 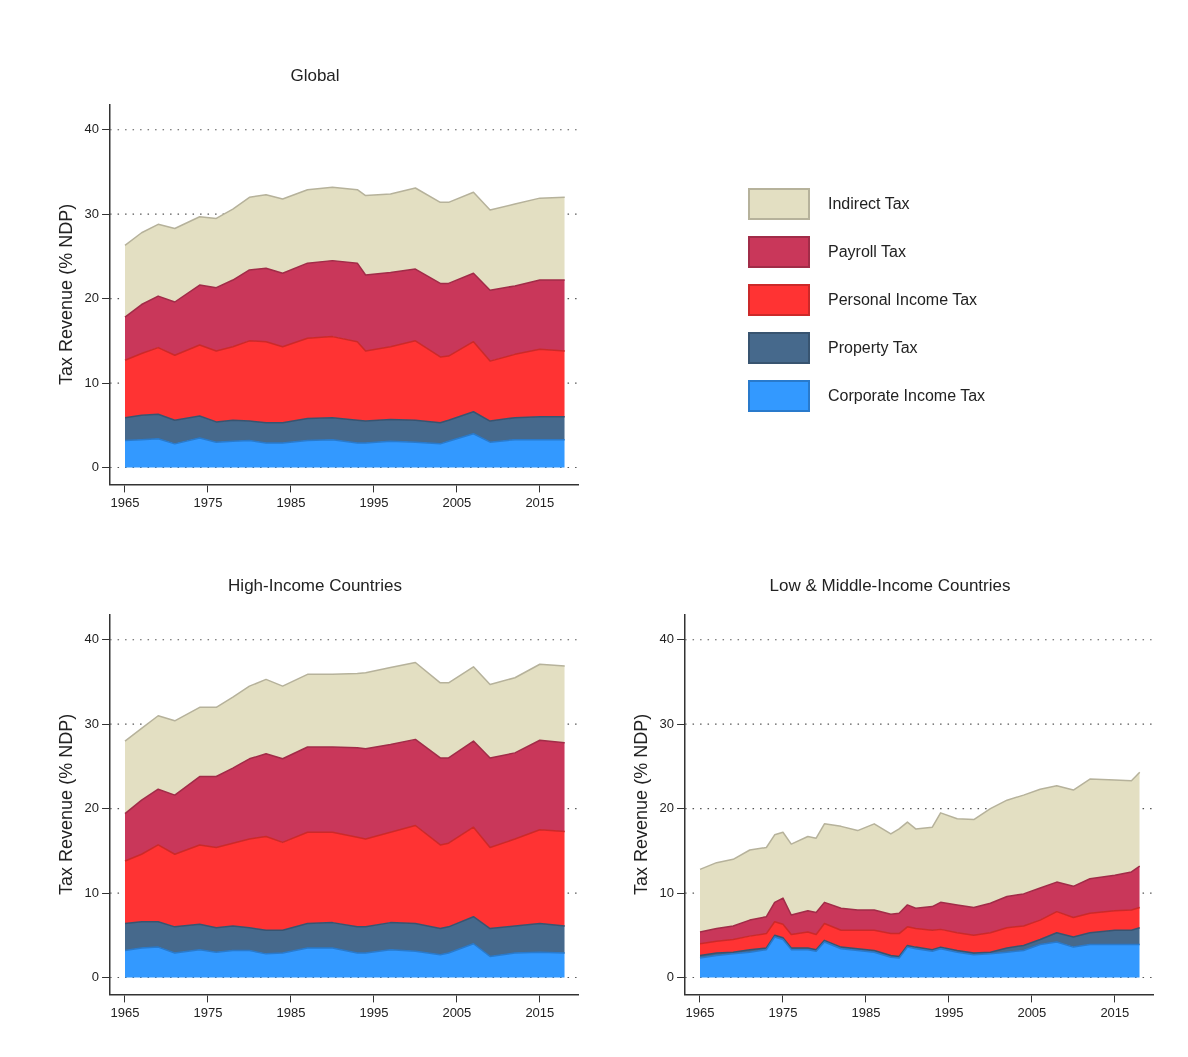 What do you see at coordinates (315, 75) in the screenshot?
I see `chart-title: Global` at bounding box center [315, 75].